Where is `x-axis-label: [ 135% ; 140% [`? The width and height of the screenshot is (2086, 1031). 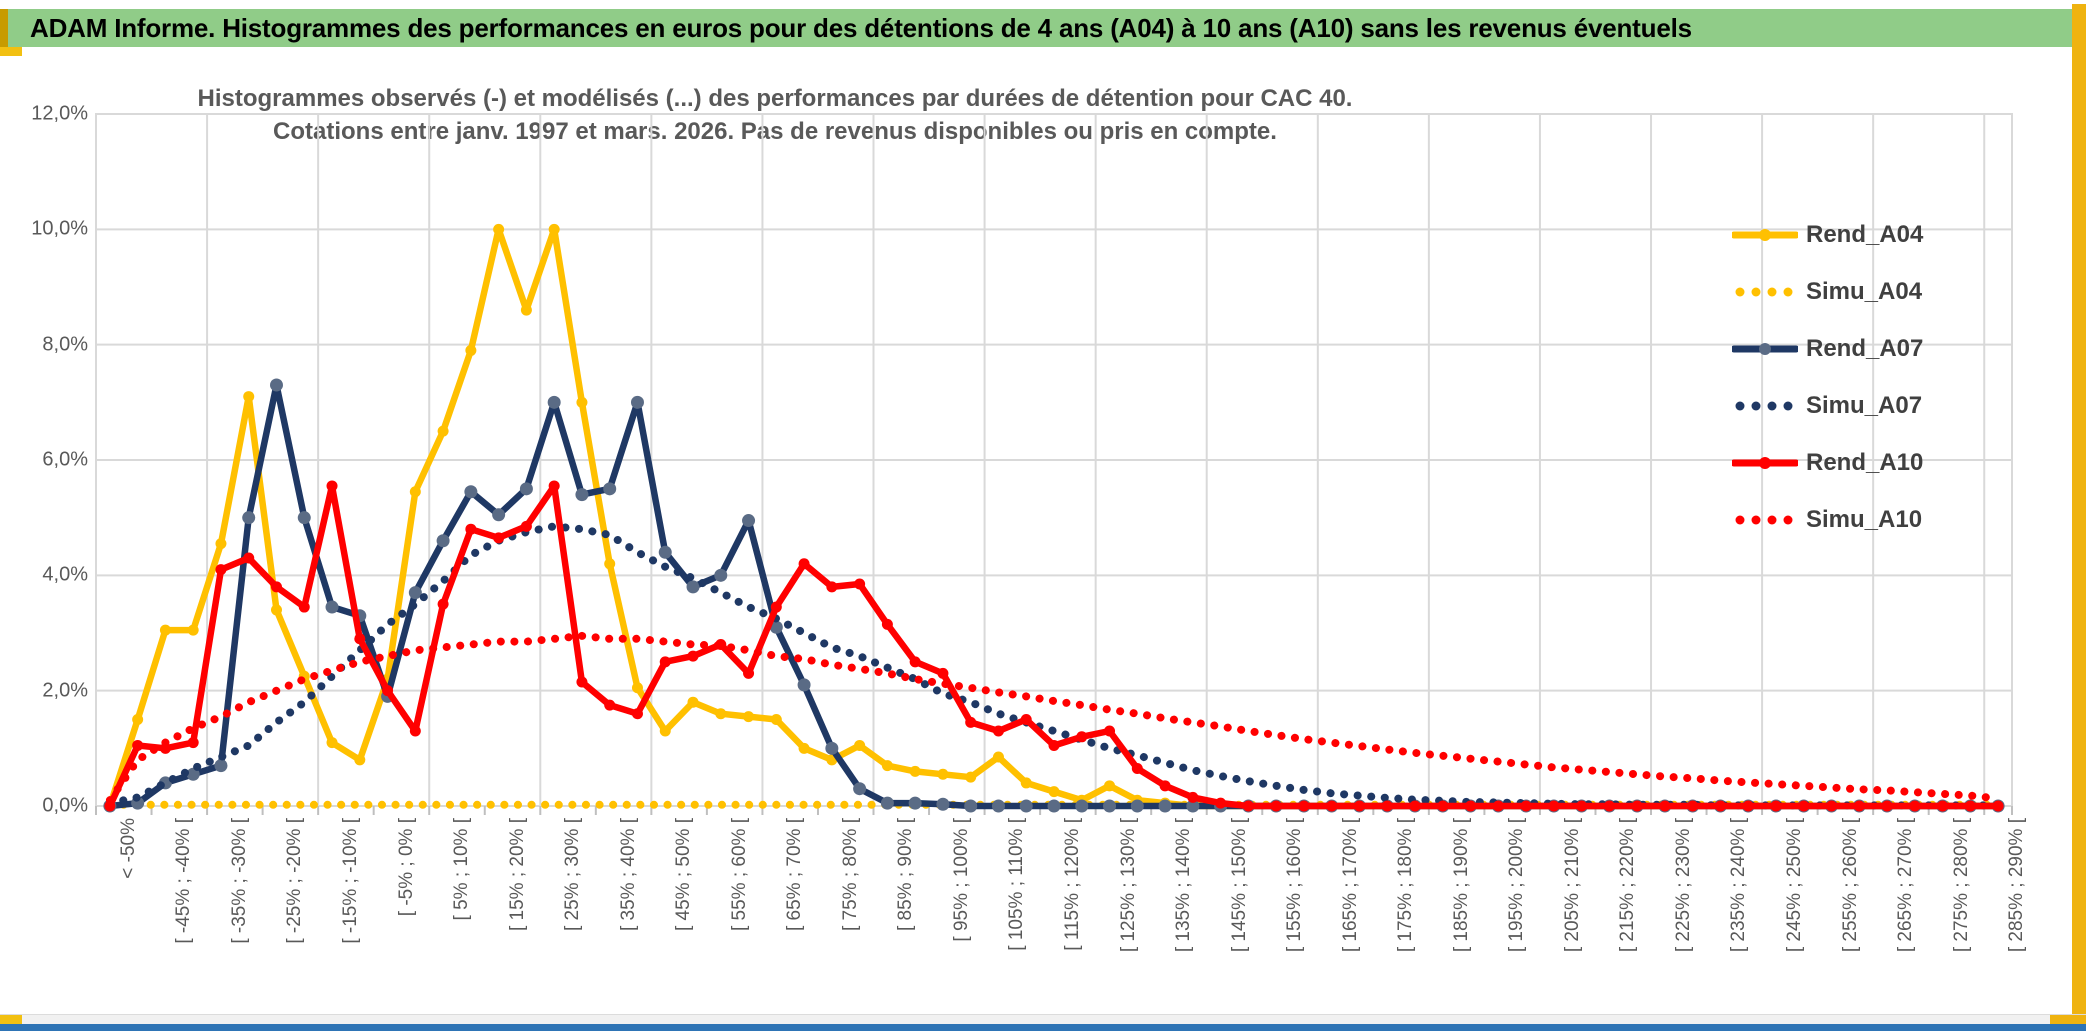 x-axis-label: [ 135% ; 140% [ is located at coordinates (1184, 885).